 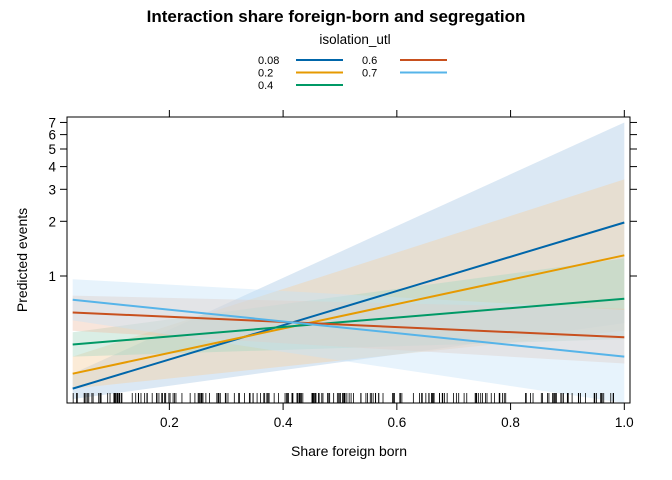 What do you see at coordinates (510, 422) in the screenshot?
I see `x-tick-label: 0.8` at bounding box center [510, 422].